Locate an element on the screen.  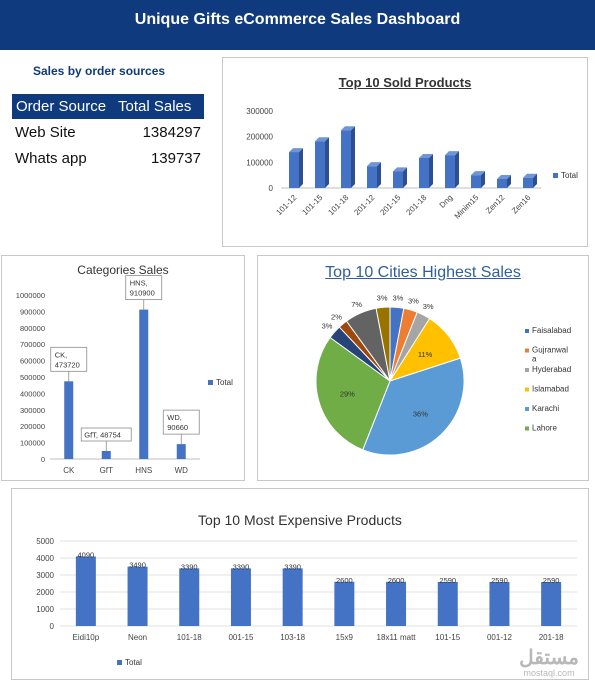
x-tick-label: 15x9 is located at coordinates (345, 637).